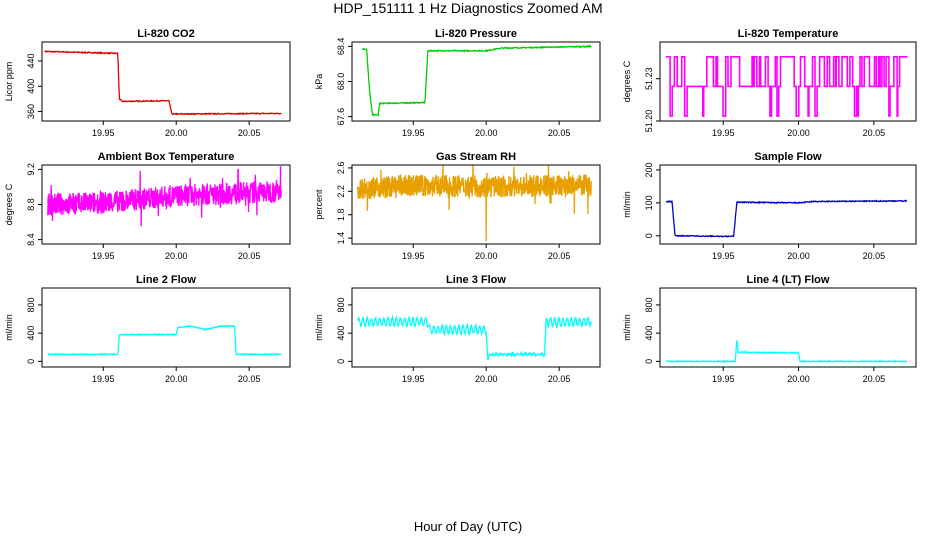 The image size is (936, 540). Describe the element at coordinates (788, 34) in the screenshot. I see `panel-3-title: Li-820 Temperature` at that location.